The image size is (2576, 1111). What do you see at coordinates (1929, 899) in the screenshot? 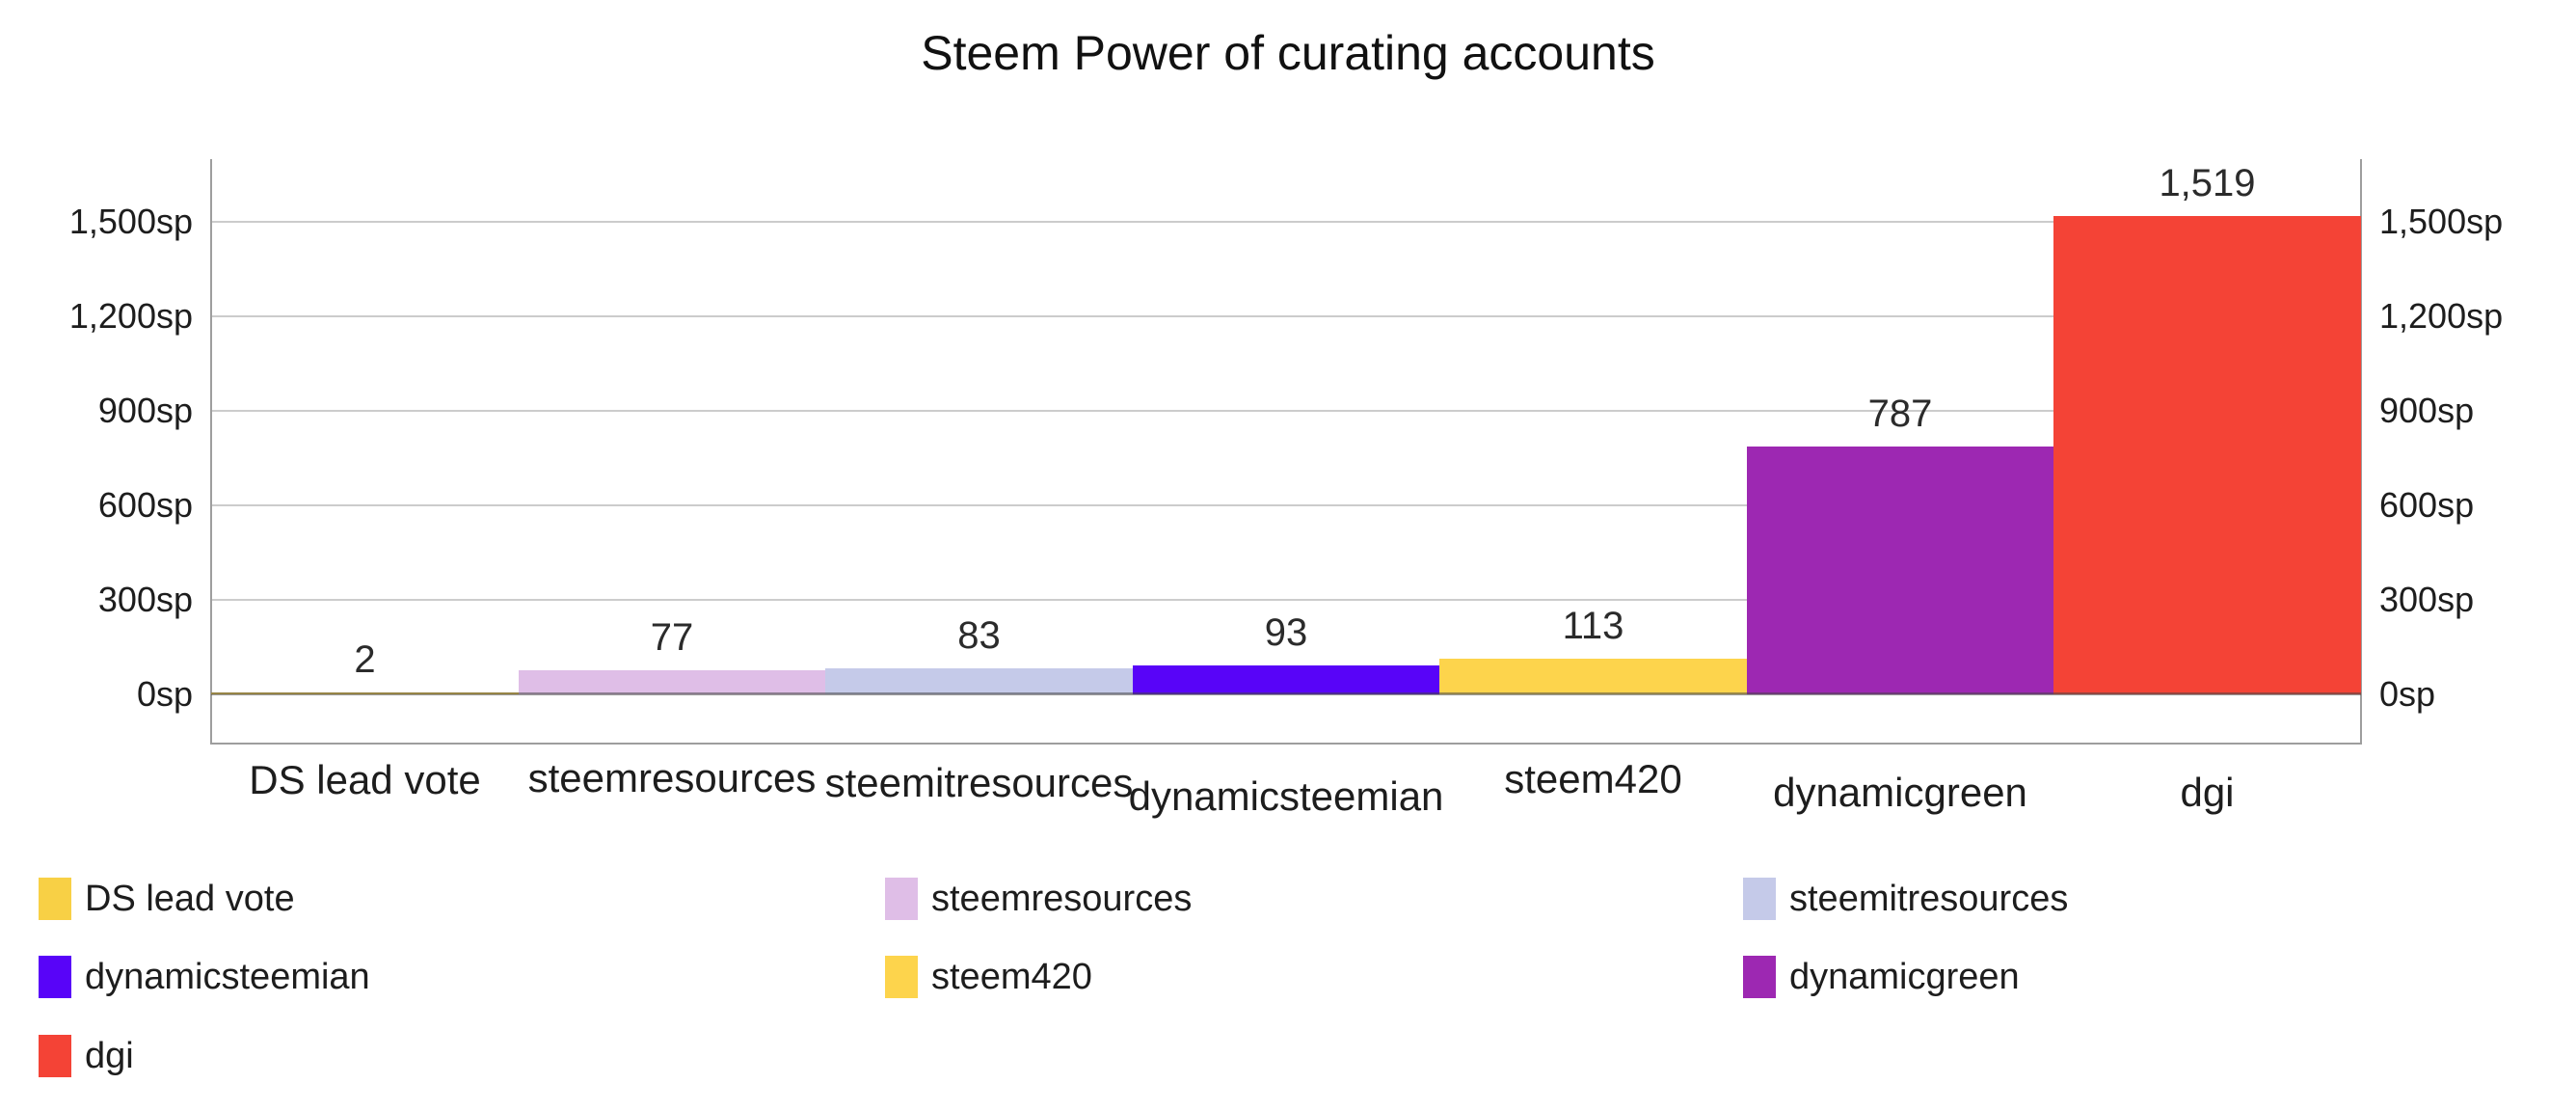
I see `legend-label-steemitresources: steemitresources` at bounding box center [1929, 899].